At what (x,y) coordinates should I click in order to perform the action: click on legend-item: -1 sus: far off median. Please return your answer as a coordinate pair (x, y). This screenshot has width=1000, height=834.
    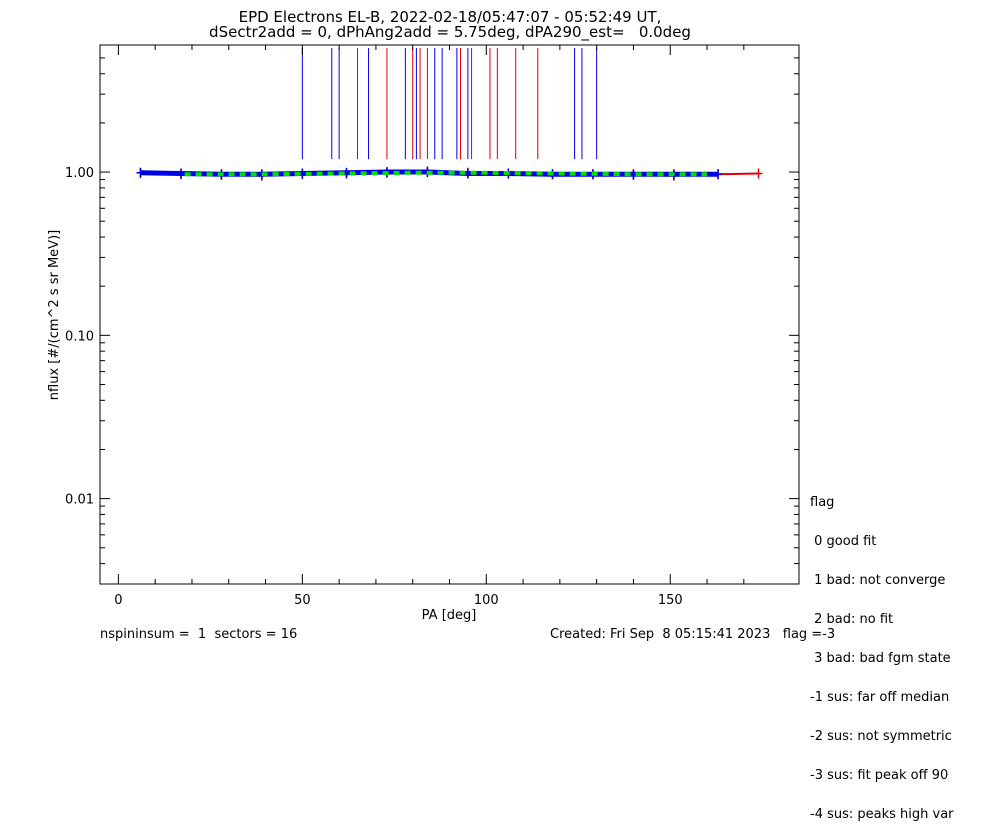
    Looking at the image, I should click on (880, 697).